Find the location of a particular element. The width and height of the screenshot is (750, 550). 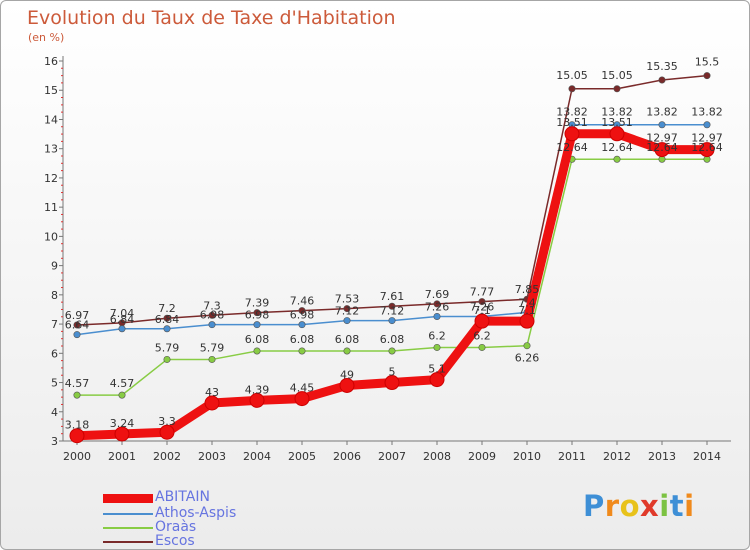

data-label: 3.18 is located at coordinates (77, 425).